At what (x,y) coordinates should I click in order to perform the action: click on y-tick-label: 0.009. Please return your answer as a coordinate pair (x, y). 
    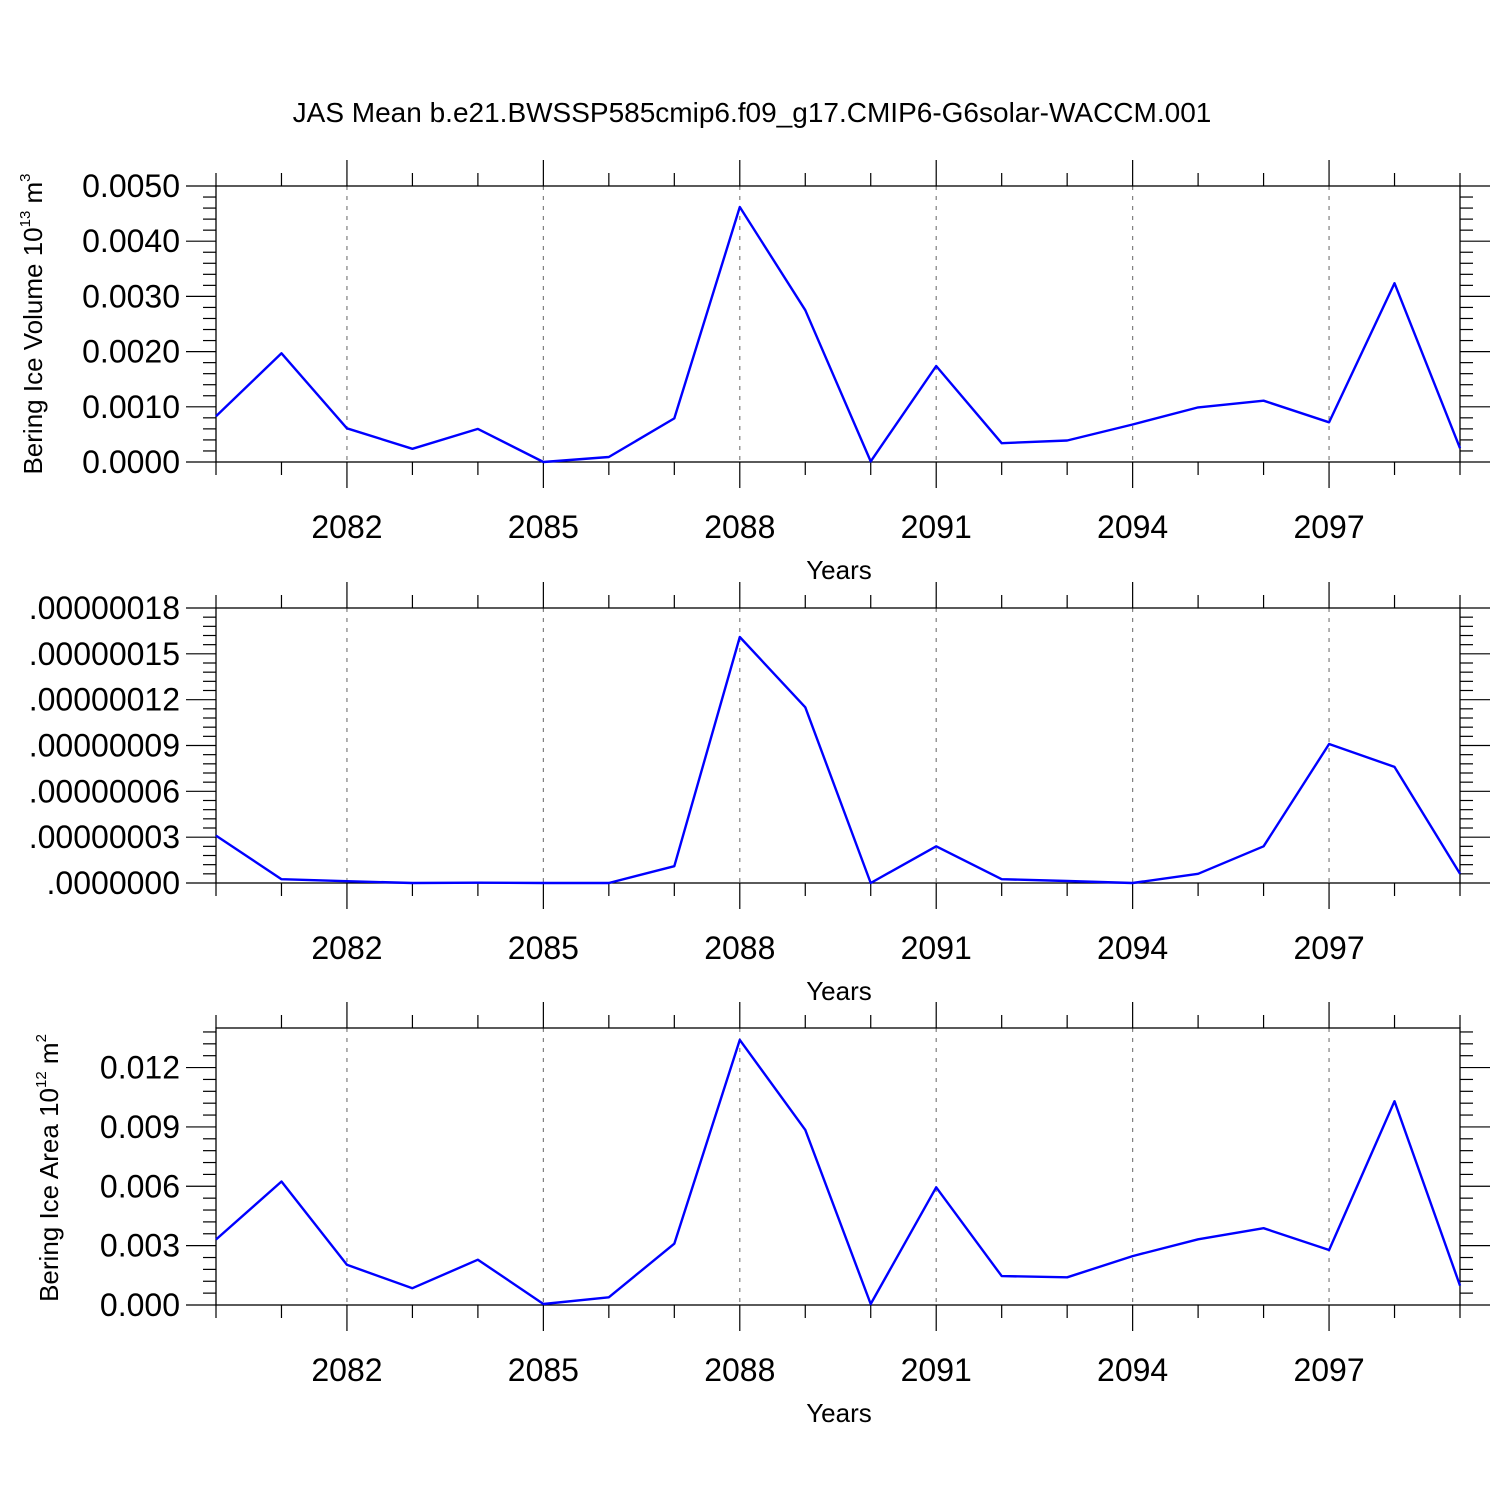
    Looking at the image, I should click on (140, 1127).